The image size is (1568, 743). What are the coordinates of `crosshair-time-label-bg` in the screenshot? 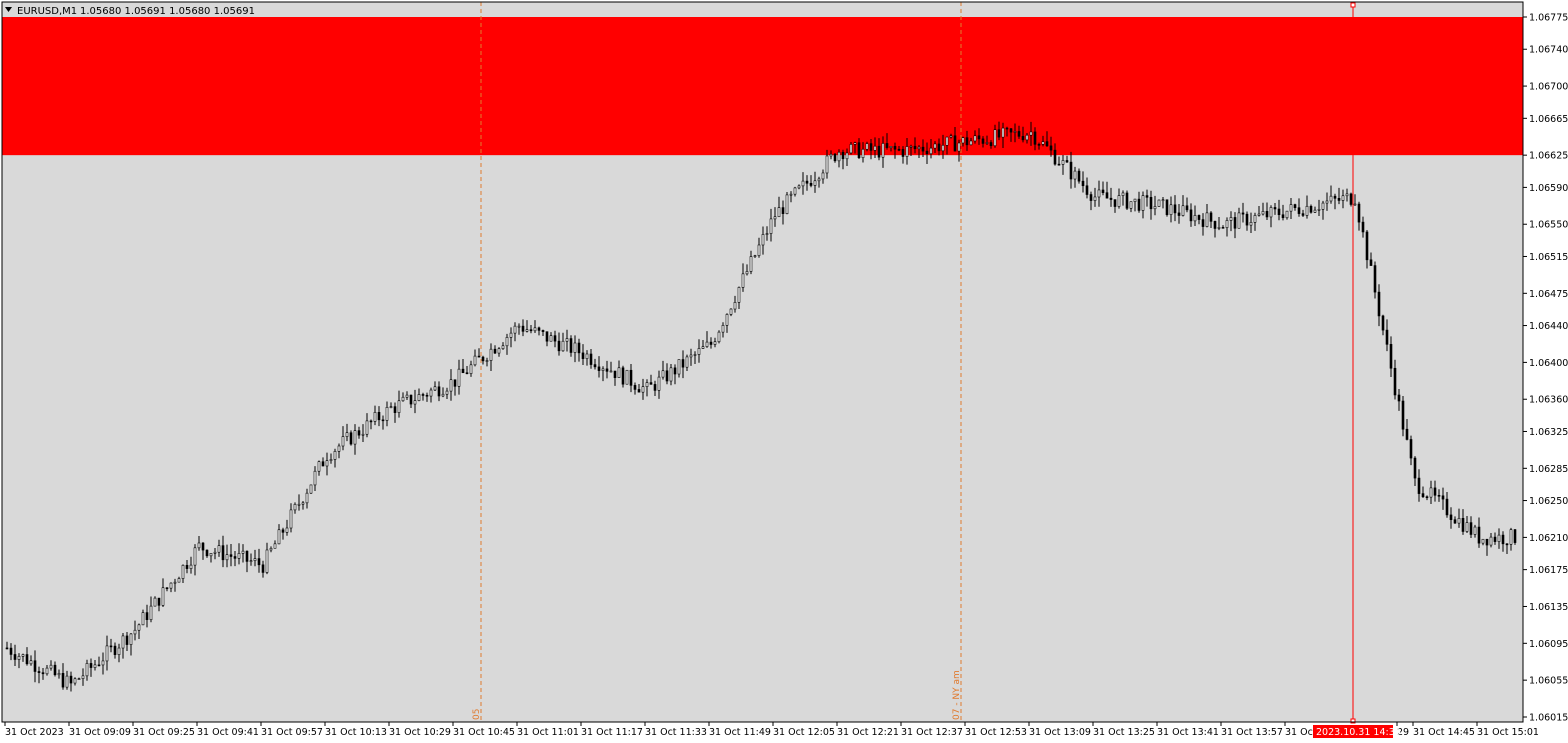 It's located at (1353, 731).